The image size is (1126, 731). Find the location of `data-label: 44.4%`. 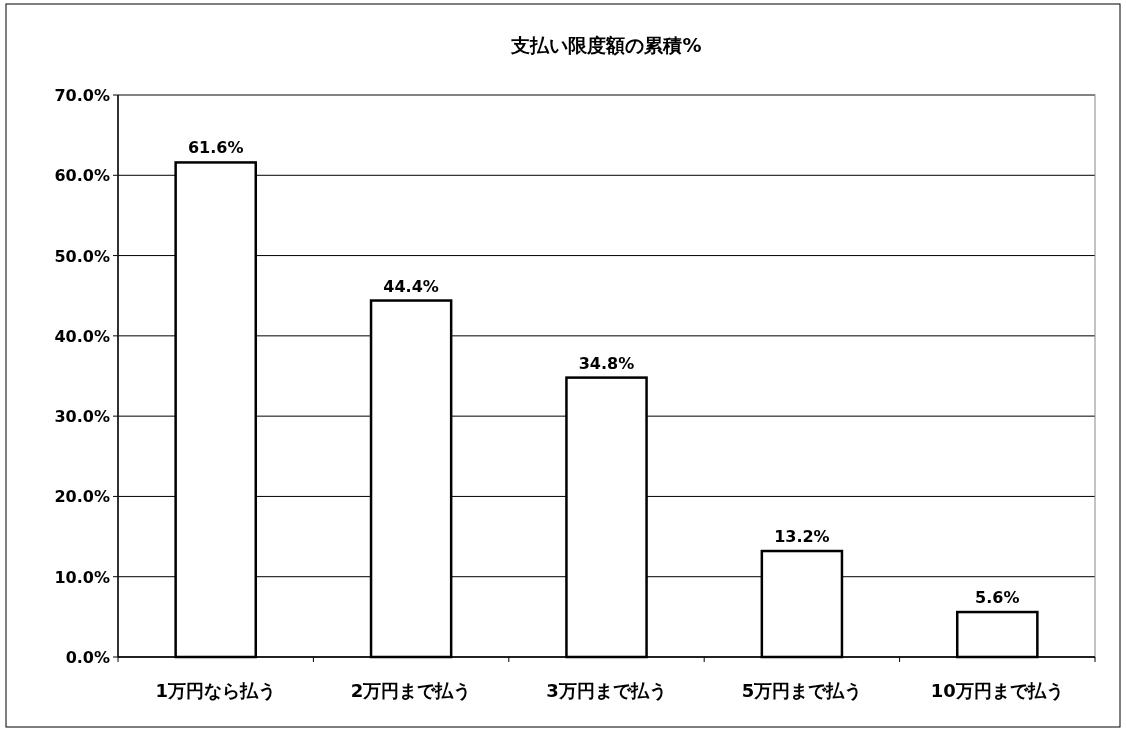

data-label: 44.4% is located at coordinates (411, 286).